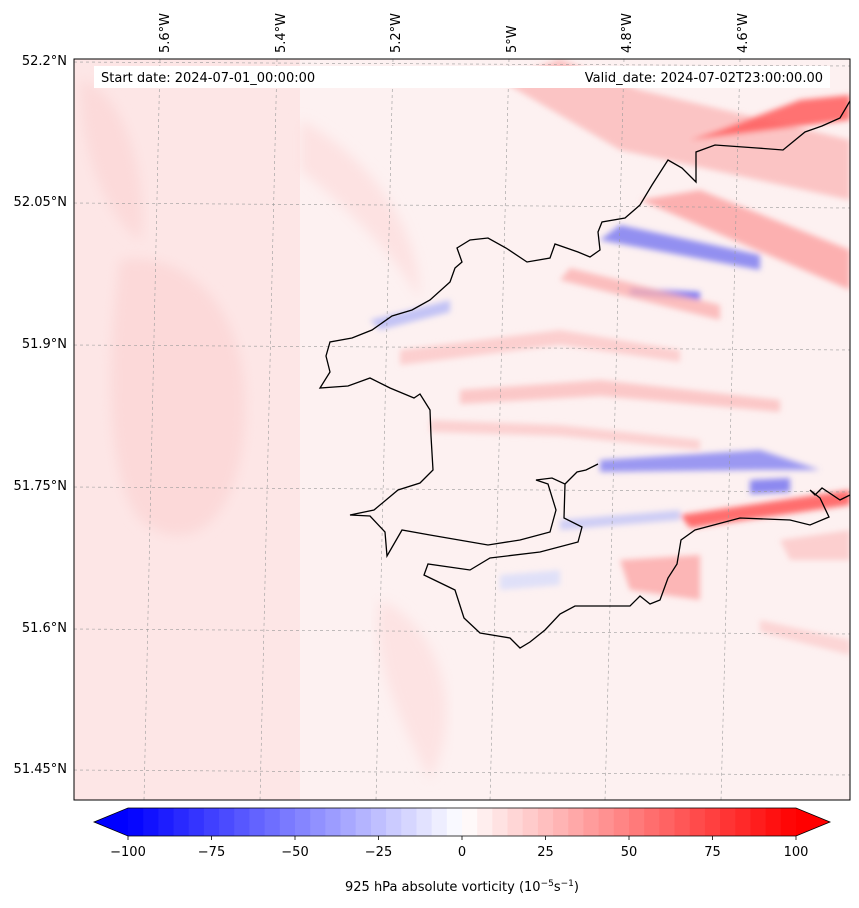  What do you see at coordinates (44, 61) in the screenshot?
I see `lat-label: 52.2°N` at bounding box center [44, 61].